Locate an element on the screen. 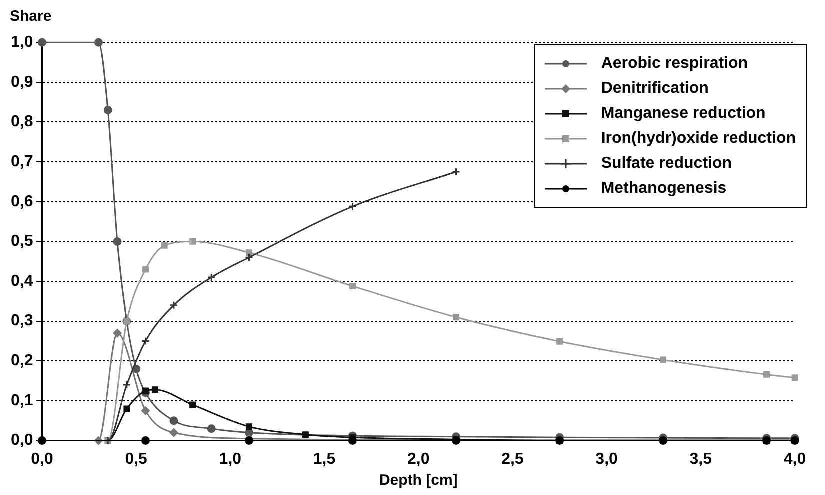 The width and height of the screenshot is (825, 495). legend-label: Sulfate reduction is located at coordinates (666, 163).